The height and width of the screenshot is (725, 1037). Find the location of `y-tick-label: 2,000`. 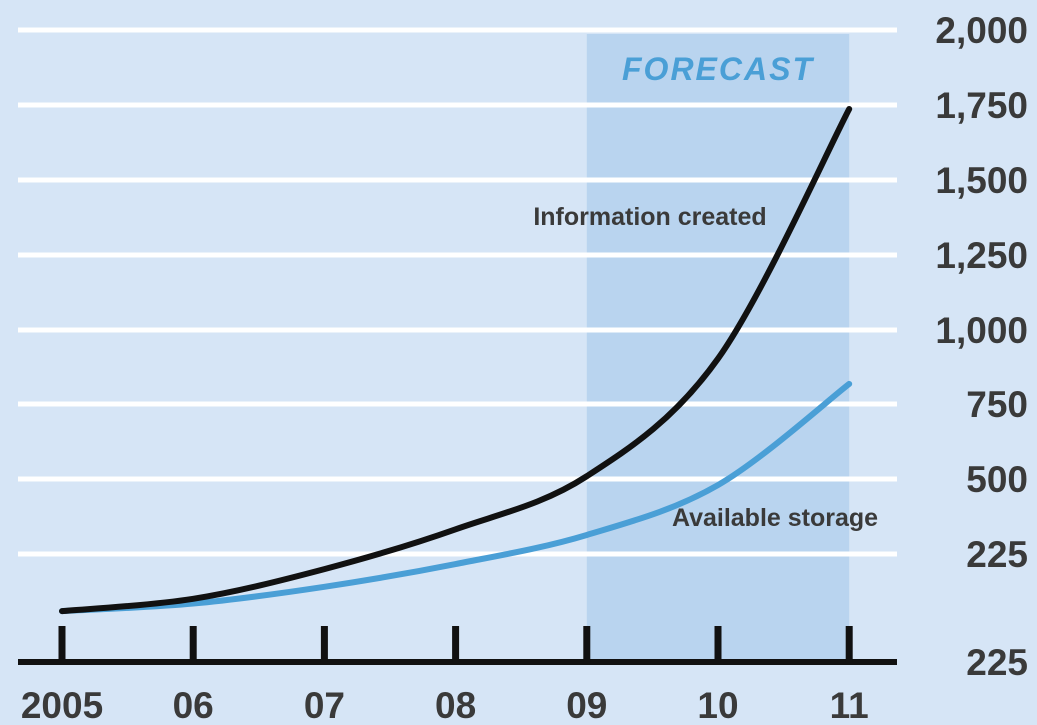

y-tick-label: 2,000 is located at coordinates (981, 30).